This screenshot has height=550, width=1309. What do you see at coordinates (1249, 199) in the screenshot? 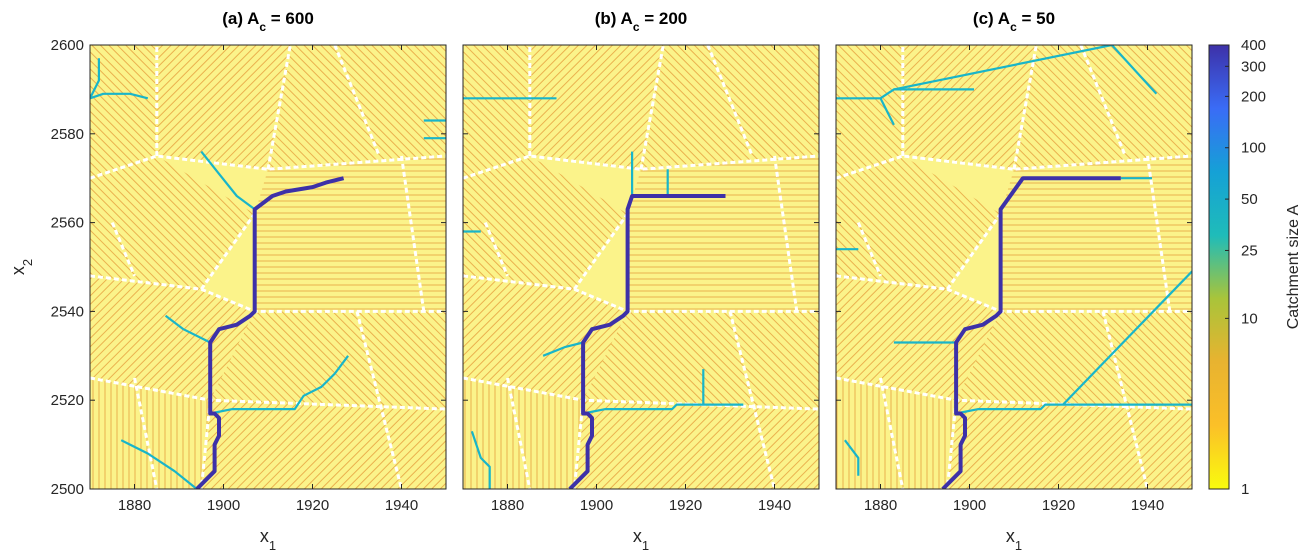
I see `colorbar-tick-label: 50` at bounding box center [1249, 199].